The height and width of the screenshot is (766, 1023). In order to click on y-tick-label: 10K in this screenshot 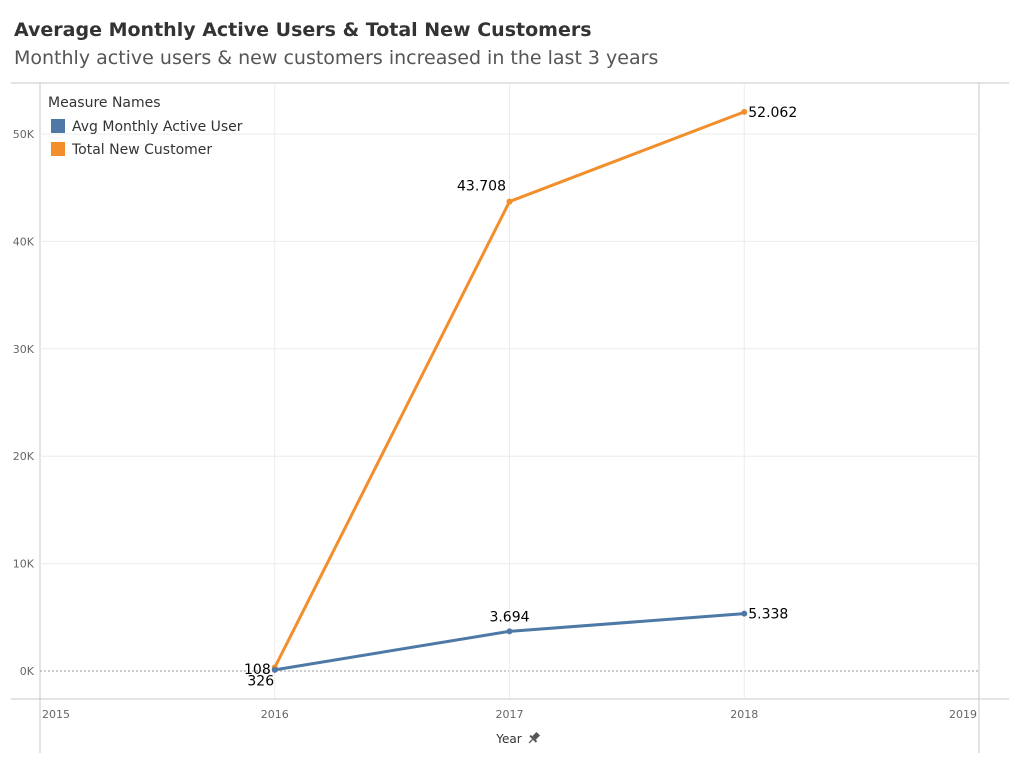, I will do `click(24, 564)`.